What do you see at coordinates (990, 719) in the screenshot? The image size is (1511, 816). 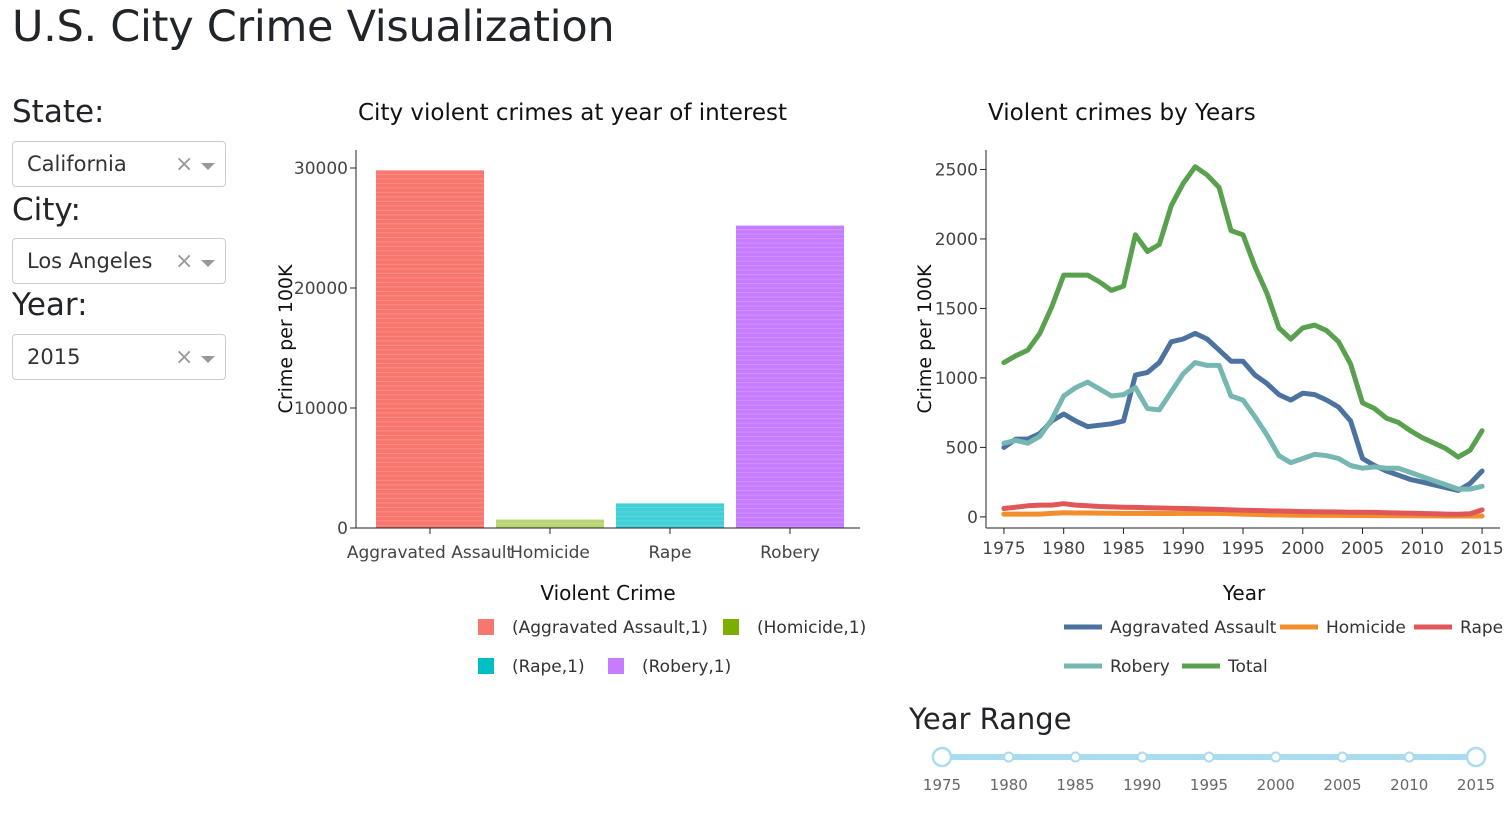 I see `year-range-title: Year Range` at bounding box center [990, 719].